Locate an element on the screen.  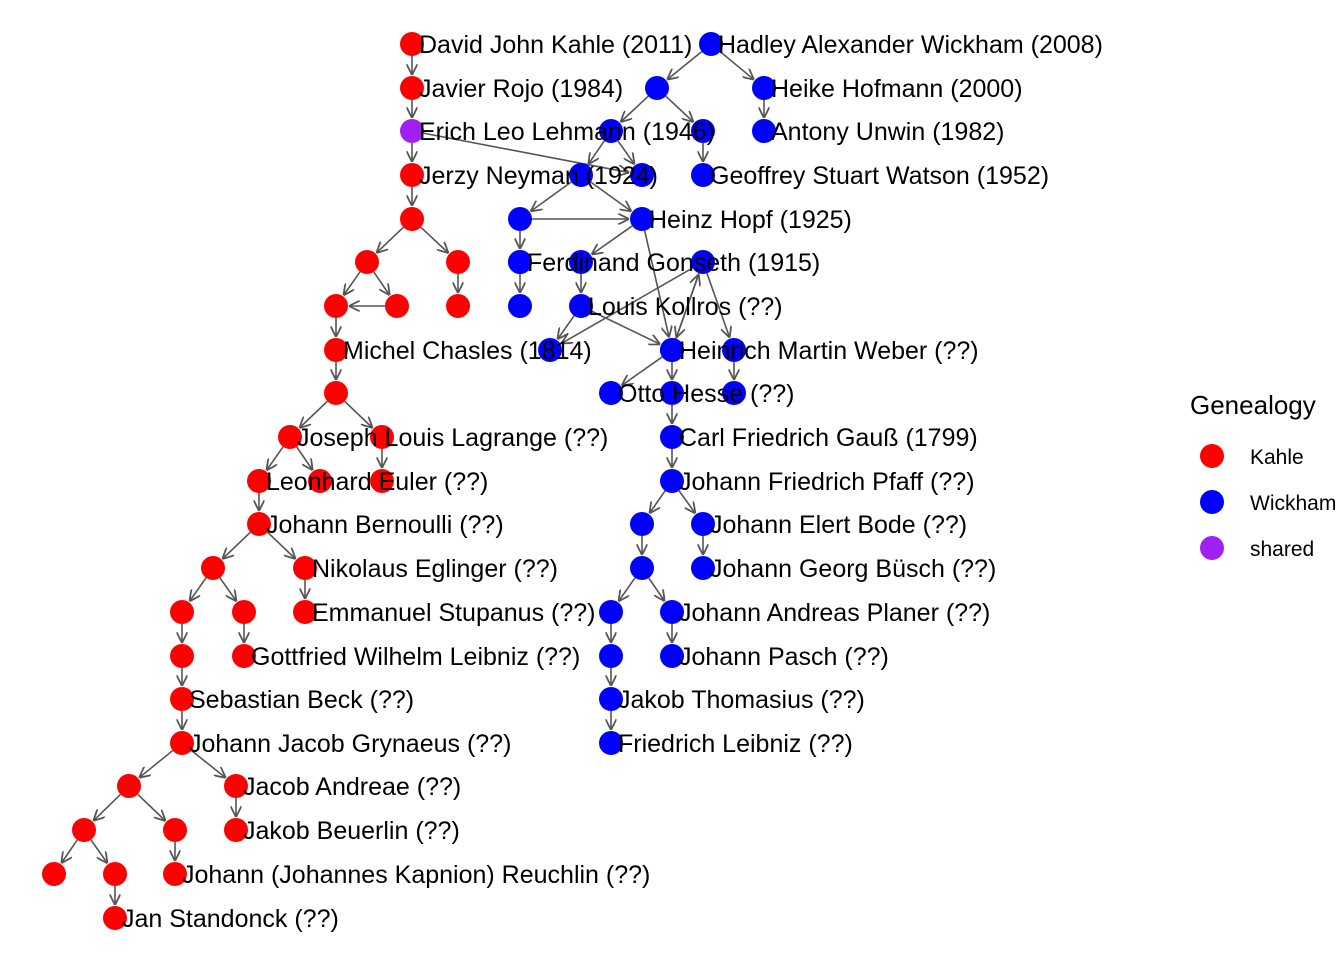
edge-w7c-w8d is located at coordinates (718, 305).